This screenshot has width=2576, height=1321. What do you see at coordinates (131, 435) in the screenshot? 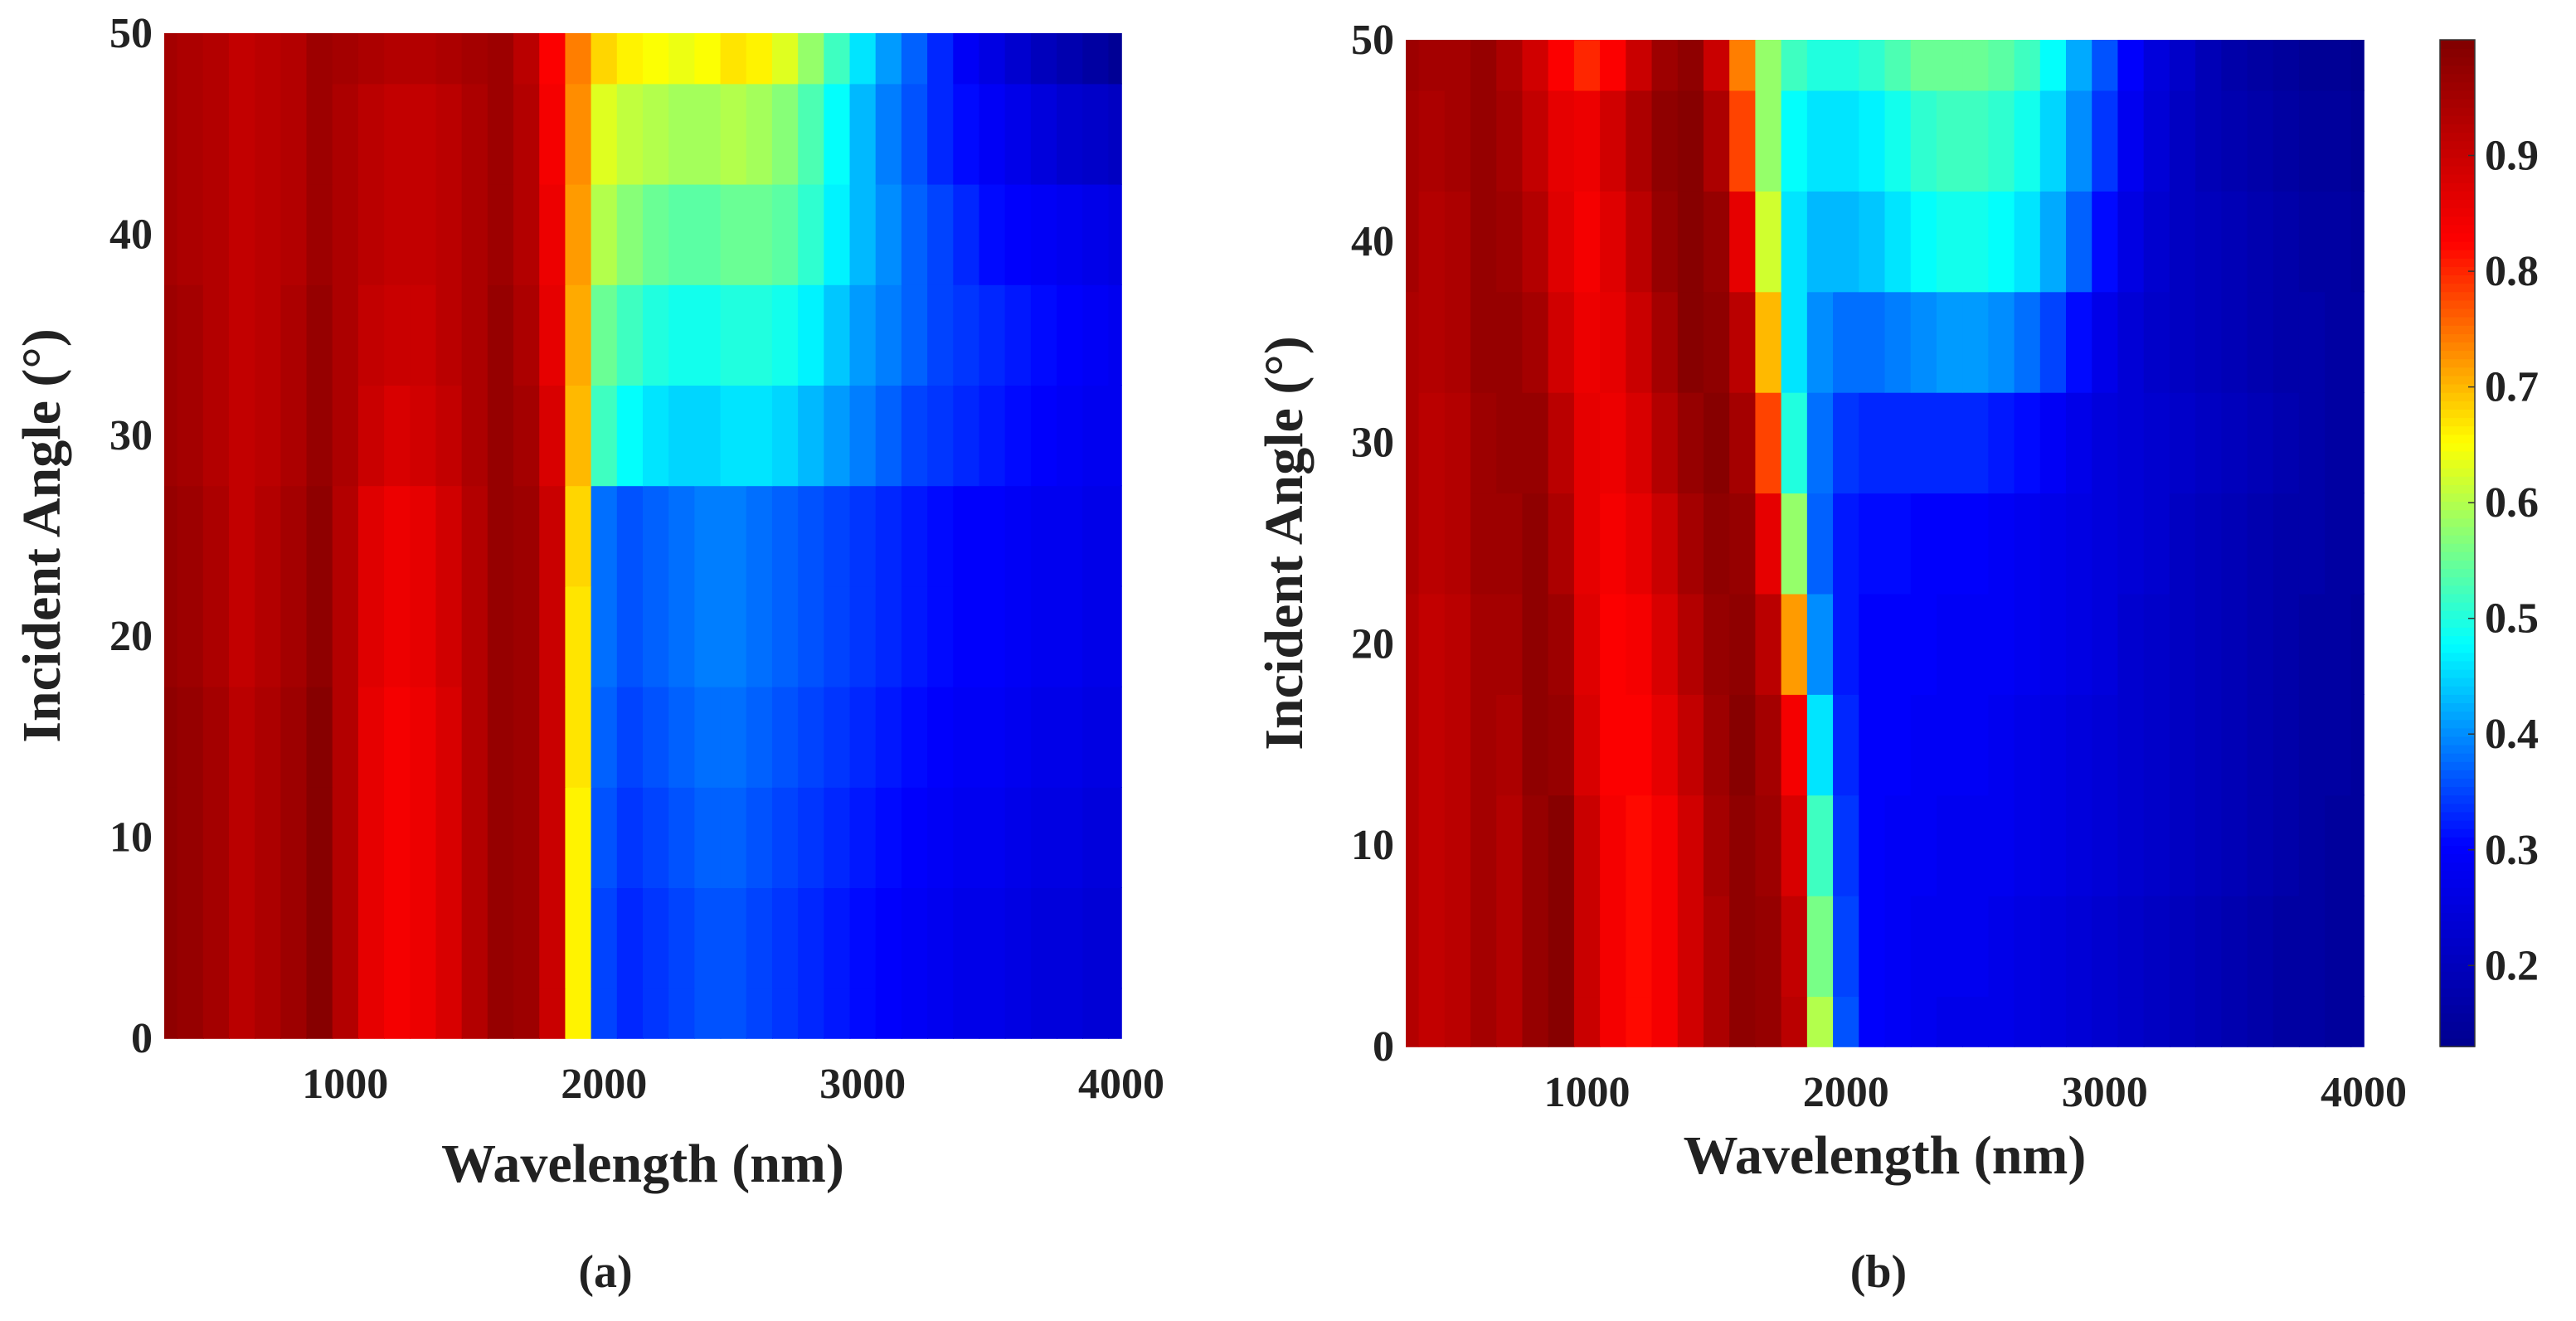
I see `y-tick-label: 30` at bounding box center [131, 435].